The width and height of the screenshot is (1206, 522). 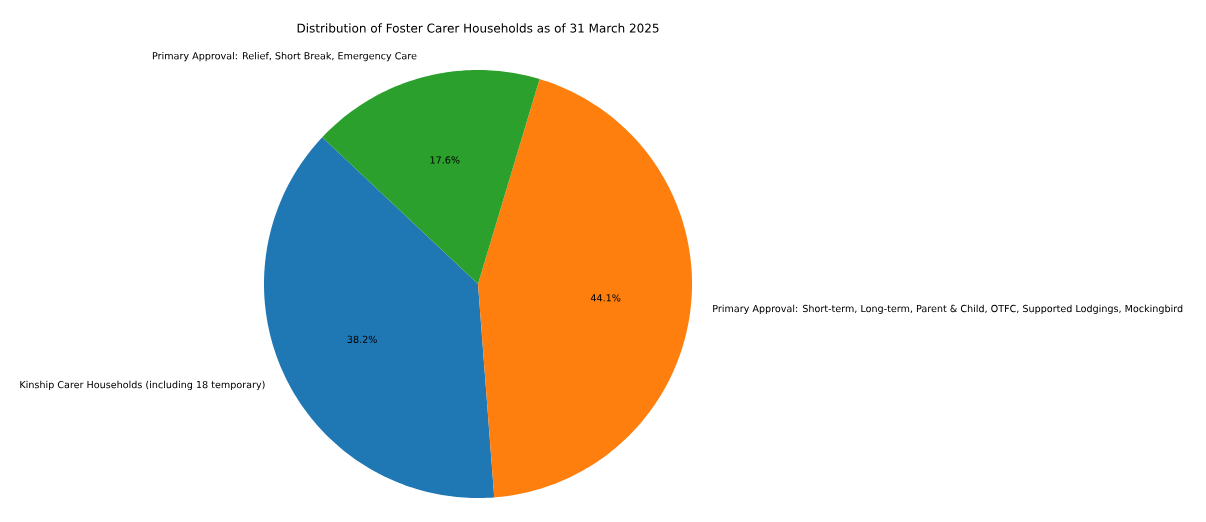 I want to click on data-label: 44.1%, so click(x=605, y=298).